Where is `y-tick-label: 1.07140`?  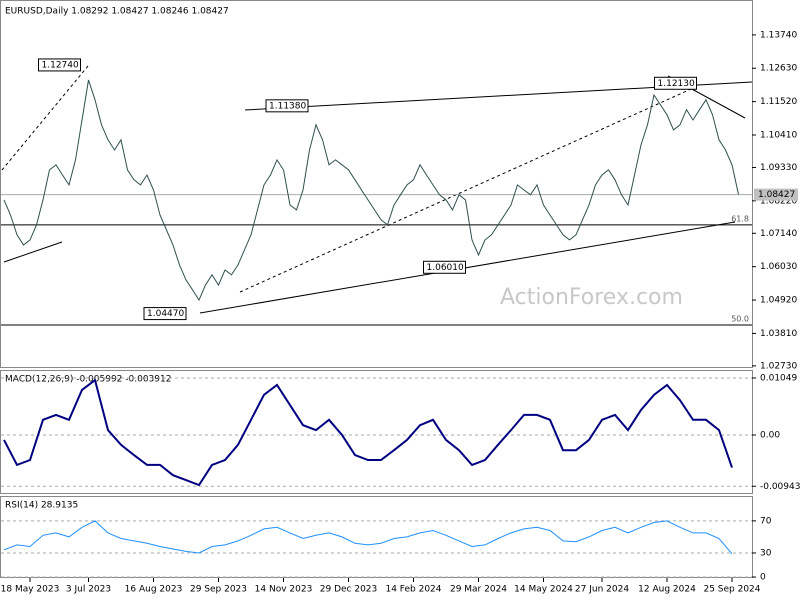
y-tick-label: 1.07140 is located at coordinates (778, 234).